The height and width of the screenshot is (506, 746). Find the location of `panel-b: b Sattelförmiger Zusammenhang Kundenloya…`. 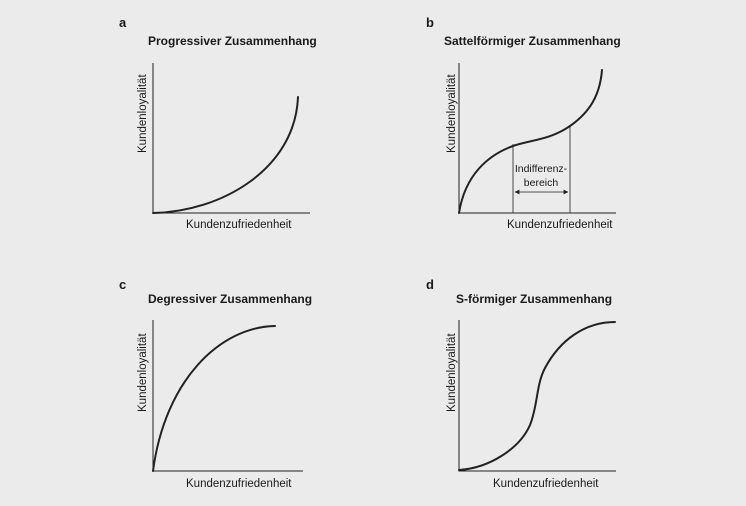

panel-b: b Sattelförmiger Zusammenhang Kundenloya… is located at coordinates (523, 123).